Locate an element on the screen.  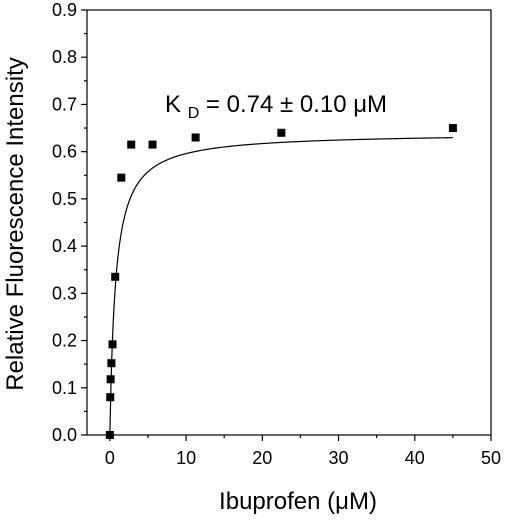
kd-annotation-rest: = 0.74 ± 0.10 μM is located at coordinates (296, 104).